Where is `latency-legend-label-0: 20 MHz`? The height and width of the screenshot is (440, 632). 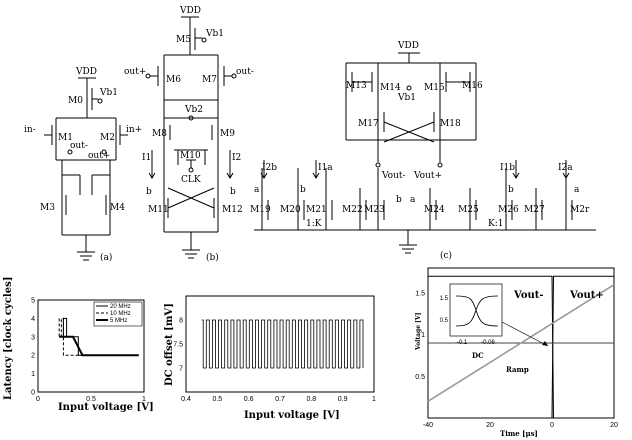 latency-legend-label-0: 20 MHz is located at coordinates (120, 307).